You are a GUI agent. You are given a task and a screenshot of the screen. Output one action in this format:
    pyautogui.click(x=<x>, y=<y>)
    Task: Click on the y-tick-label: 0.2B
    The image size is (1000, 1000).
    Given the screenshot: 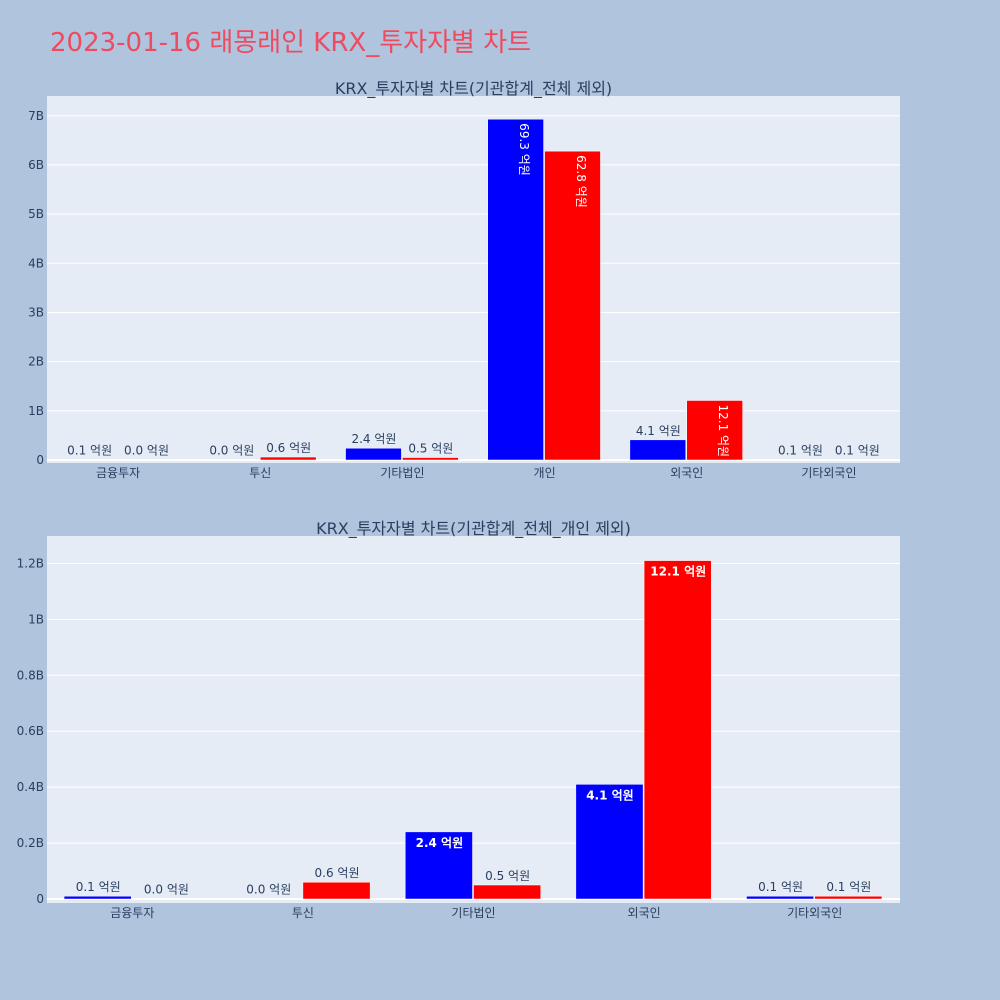 What is the action you would take?
    pyautogui.click(x=30, y=843)
    